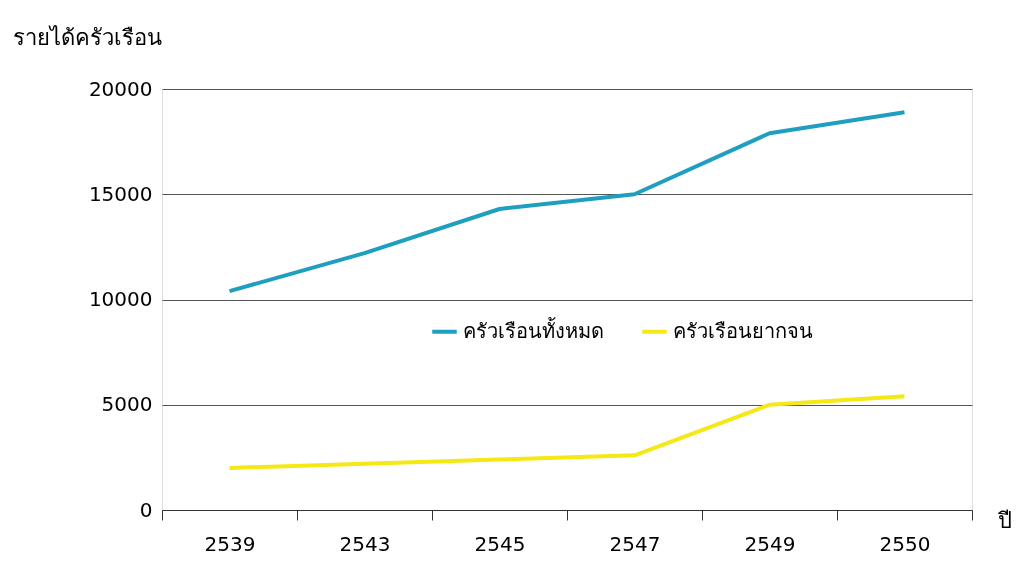  I want to click on x-tick-label: 2550, so click(905, 543).